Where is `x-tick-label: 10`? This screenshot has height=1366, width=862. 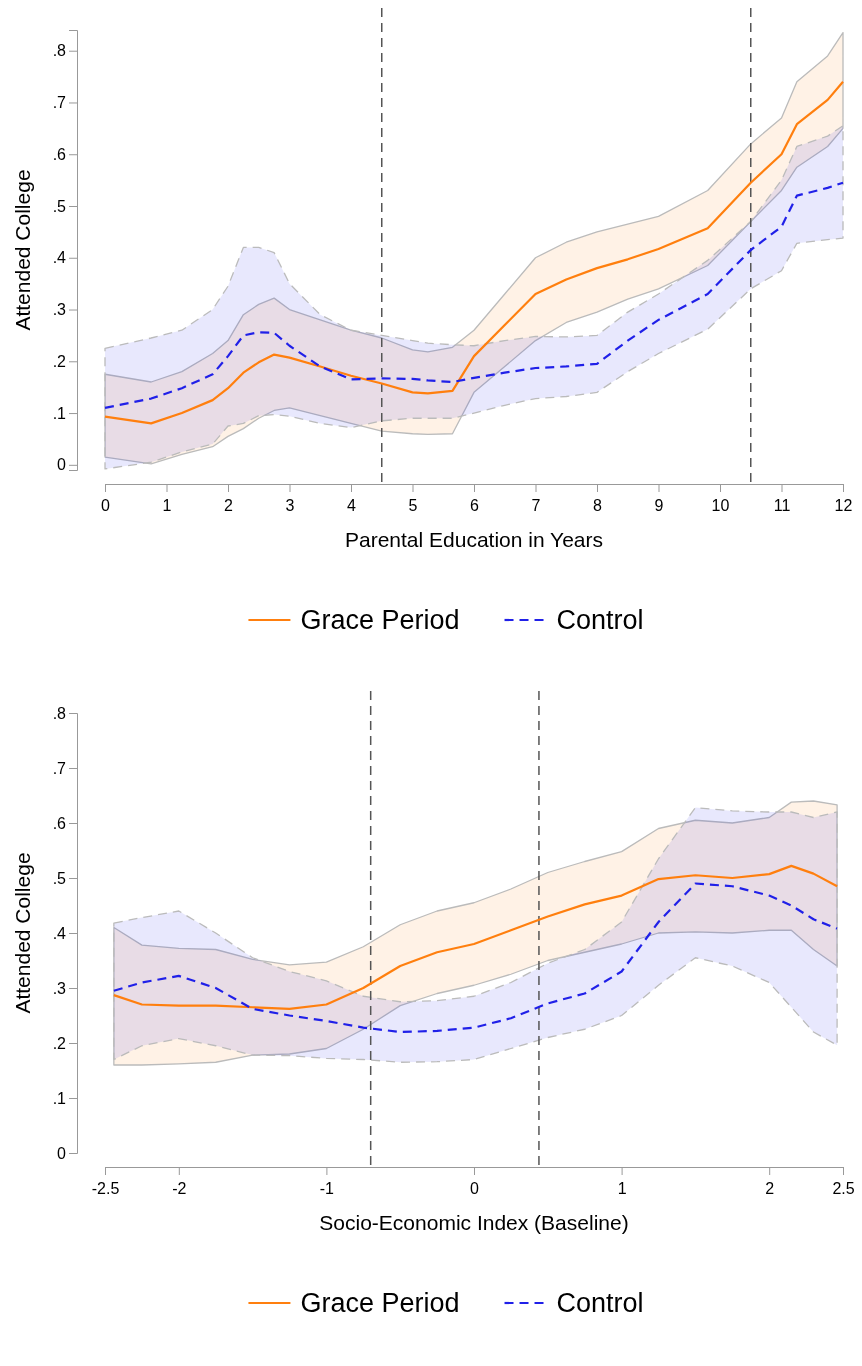
x-tick-label: 10 is located at coordinates (720, 505).